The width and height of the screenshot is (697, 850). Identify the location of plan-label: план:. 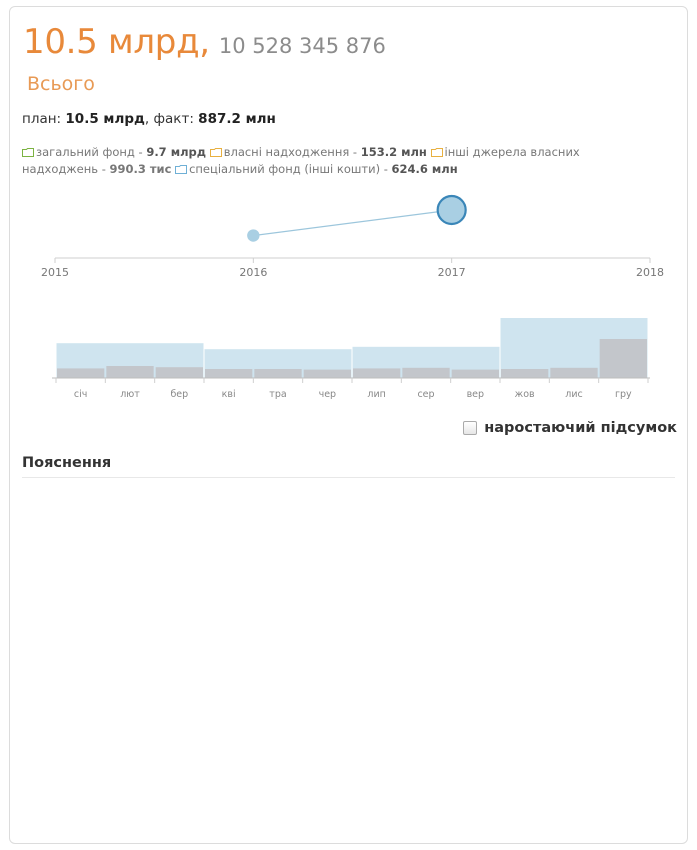
(44, 119).